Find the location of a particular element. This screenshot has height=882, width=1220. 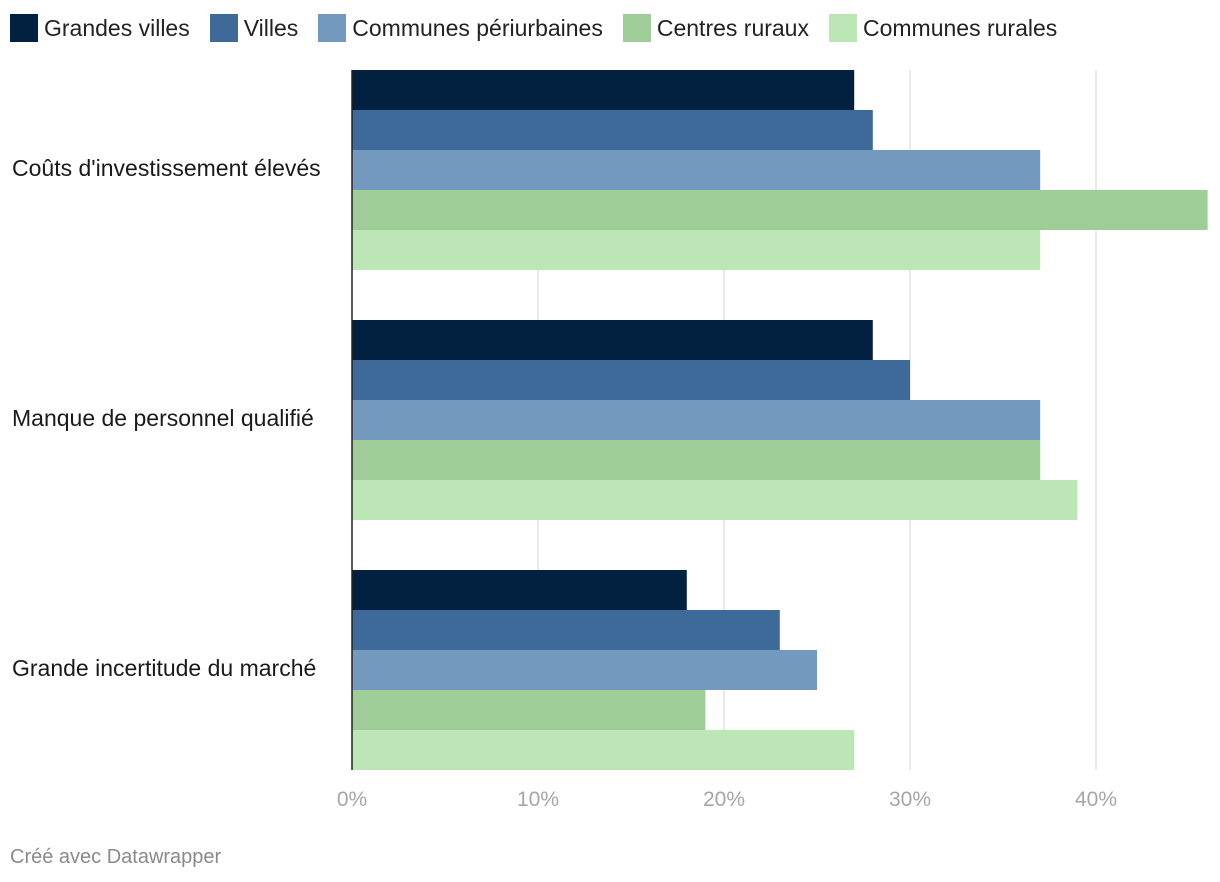

legend-item-centres-ruraux: Centres ruraux is located at coordinates (715, 28).